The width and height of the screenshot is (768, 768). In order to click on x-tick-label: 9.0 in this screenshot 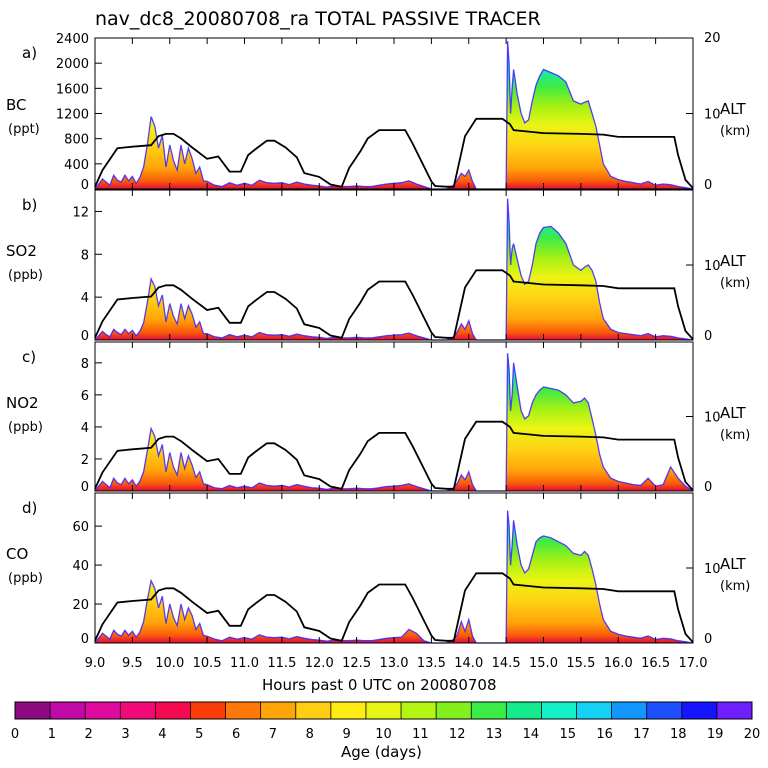, I will do `click(95, 663)`.